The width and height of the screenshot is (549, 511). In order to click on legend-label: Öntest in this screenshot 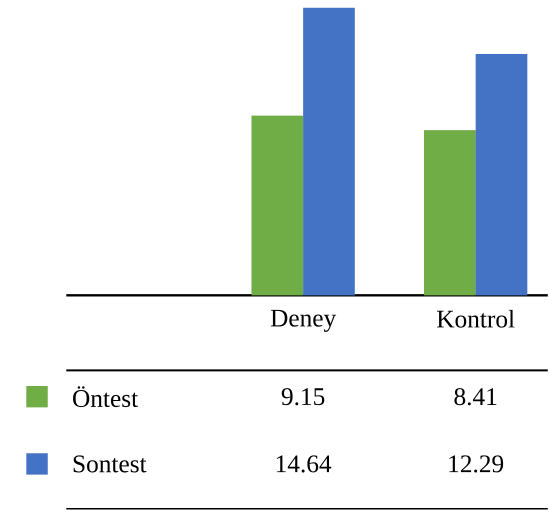, I will do `click(105, 397)`.